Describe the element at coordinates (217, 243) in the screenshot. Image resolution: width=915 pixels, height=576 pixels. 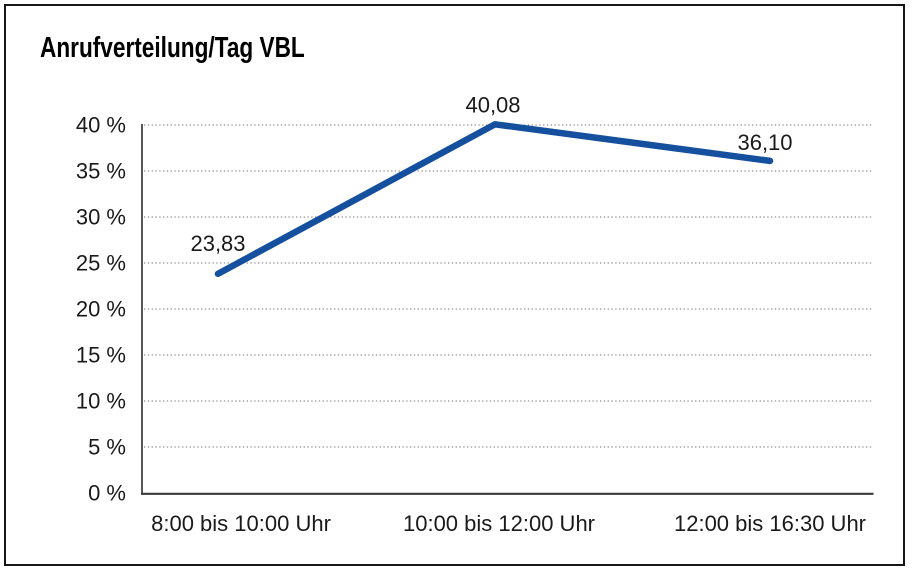
I see `data-point-label: 23,83` at that location.